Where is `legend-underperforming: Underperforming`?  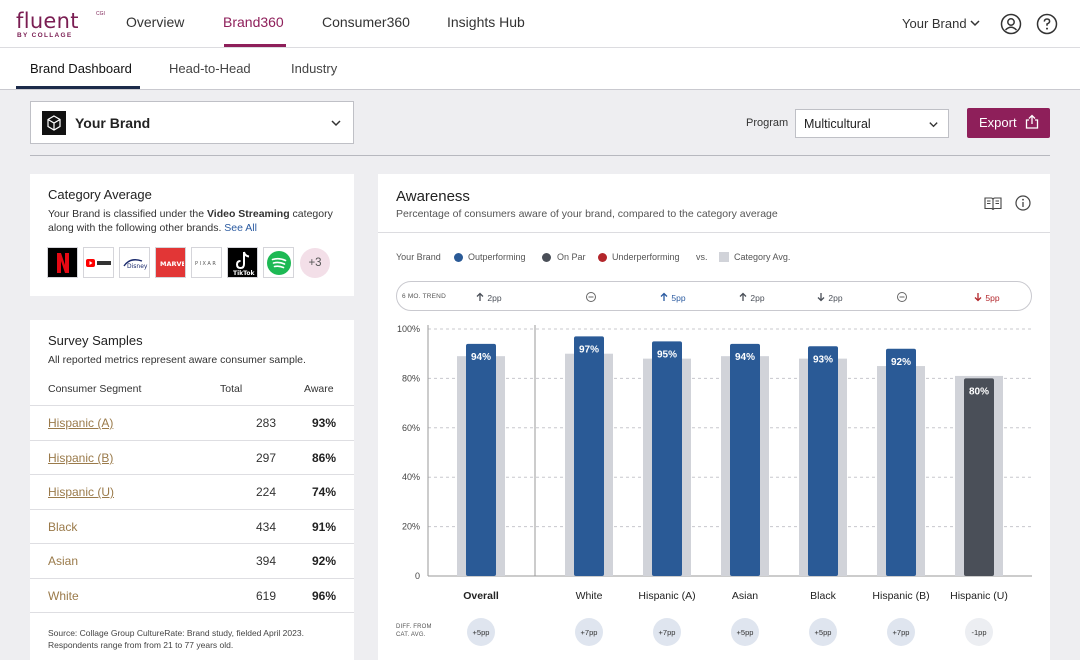 legend-underperforming: Underperforming is located at coordinates (646, 257).